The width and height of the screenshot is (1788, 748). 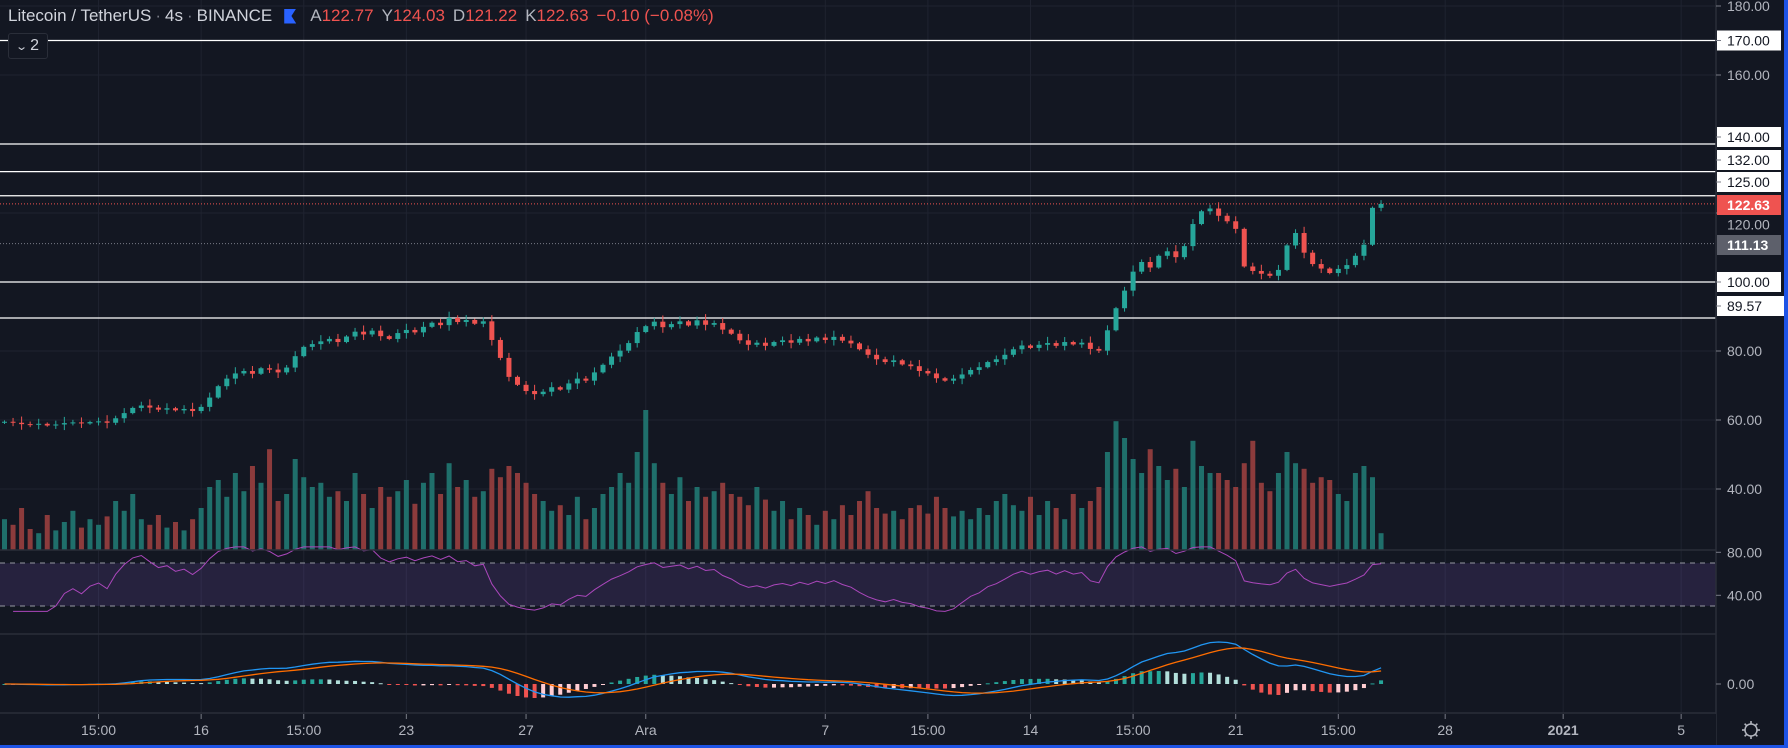 I want to click on low-label: D, so click(x=459, y=15).